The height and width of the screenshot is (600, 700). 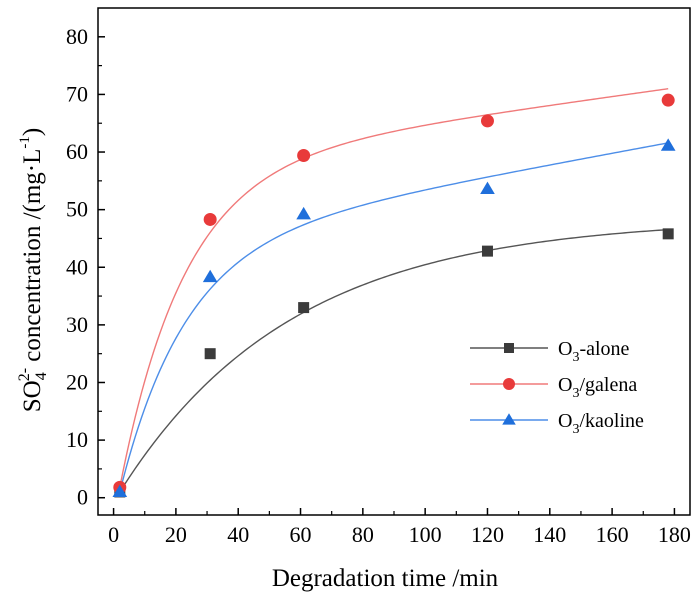 I want to click on y-tick-label: 30, so click(x=77, y=324).